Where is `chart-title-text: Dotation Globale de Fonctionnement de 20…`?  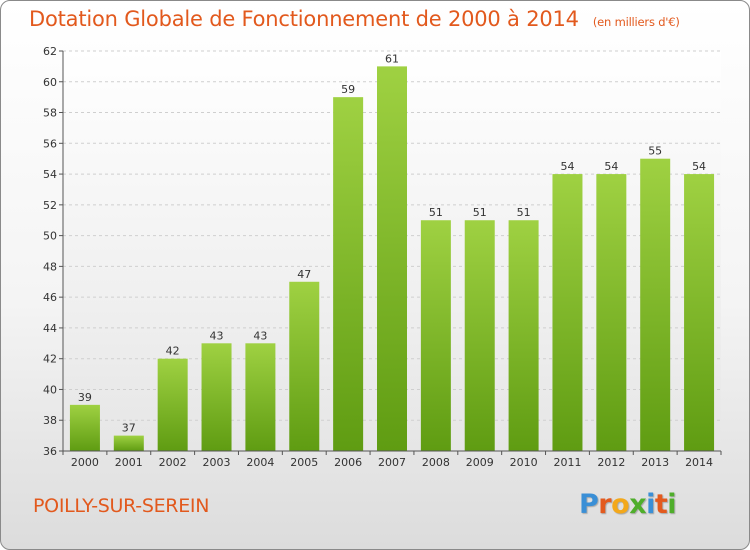 chart-title-text: Dotation Globale de Fonctionnement de 20… is located at coordinates (304, 19).